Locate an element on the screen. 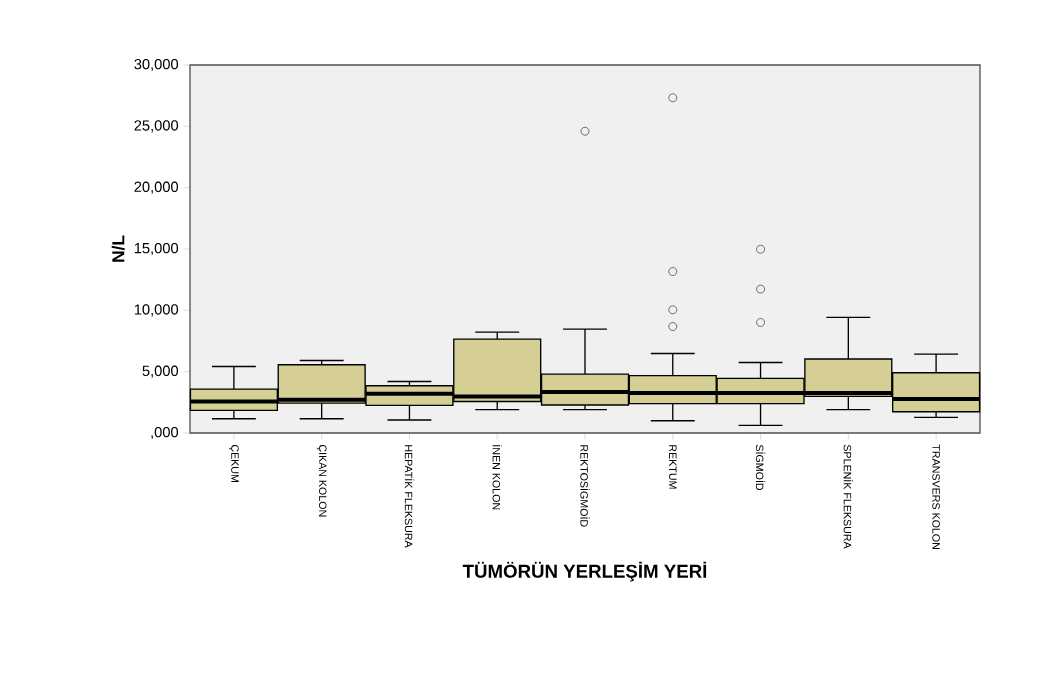  y-tick-label: 25,000 is located at coordinates (156, 126).